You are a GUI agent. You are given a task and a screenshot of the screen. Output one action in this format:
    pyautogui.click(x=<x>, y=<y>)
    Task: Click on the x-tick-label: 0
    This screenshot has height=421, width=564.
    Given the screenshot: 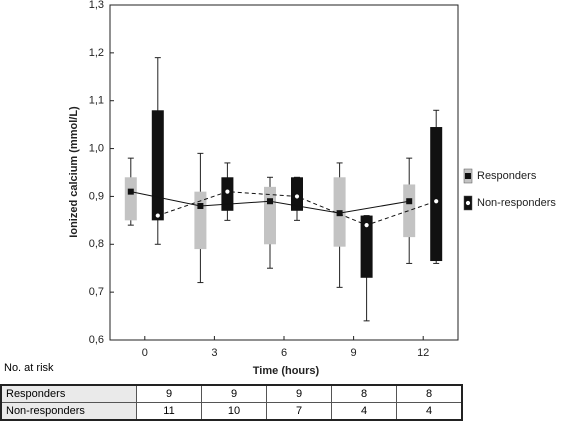 What is the action you would take?
    pyautogui.click(x=145, y=353)
    